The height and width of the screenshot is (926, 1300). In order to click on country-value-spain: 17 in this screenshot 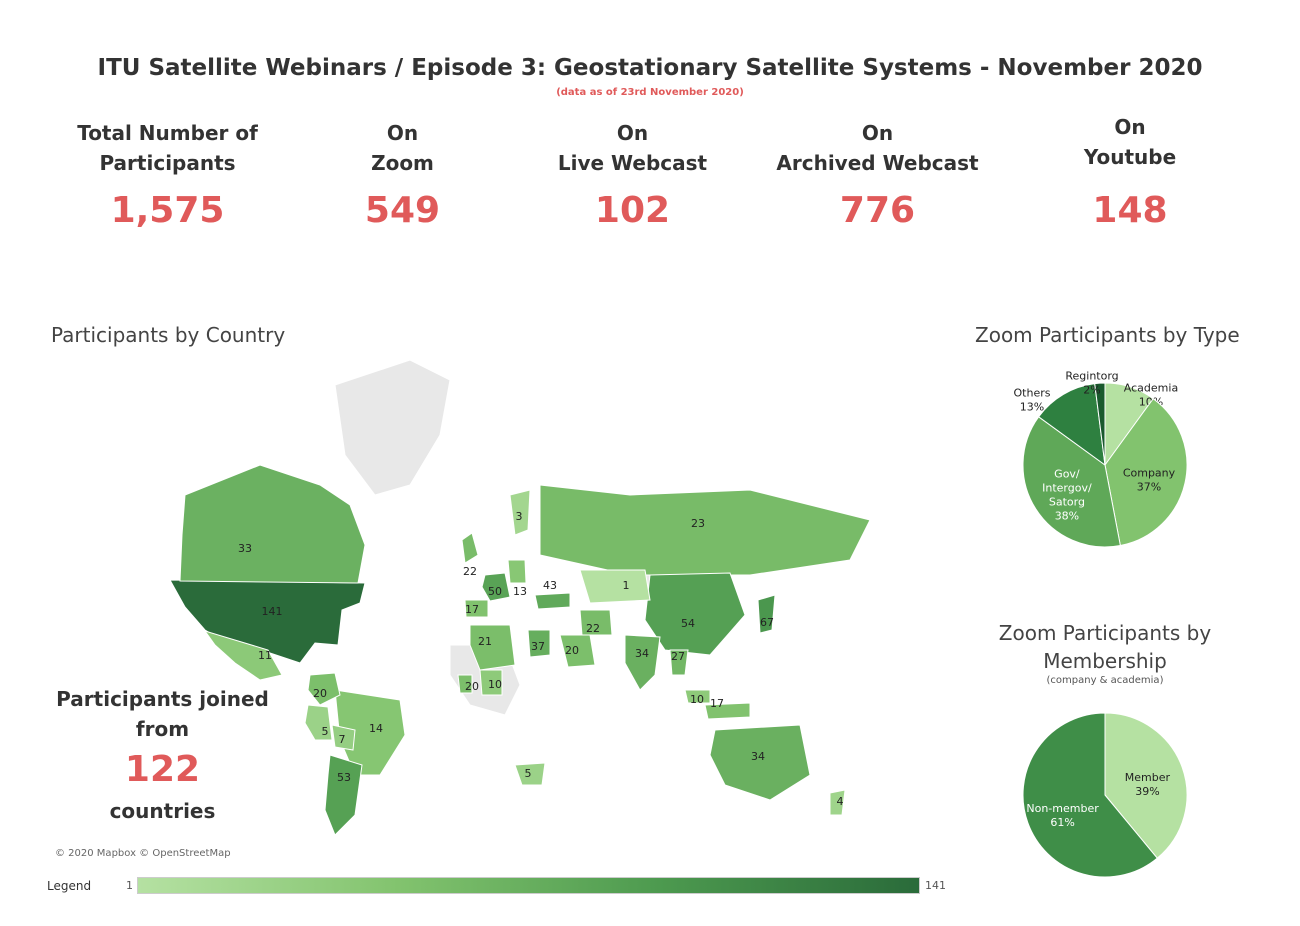, I will do `click(472, 609)`.